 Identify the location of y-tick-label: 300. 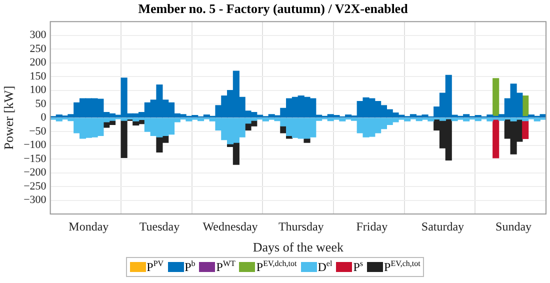
(38, 35).